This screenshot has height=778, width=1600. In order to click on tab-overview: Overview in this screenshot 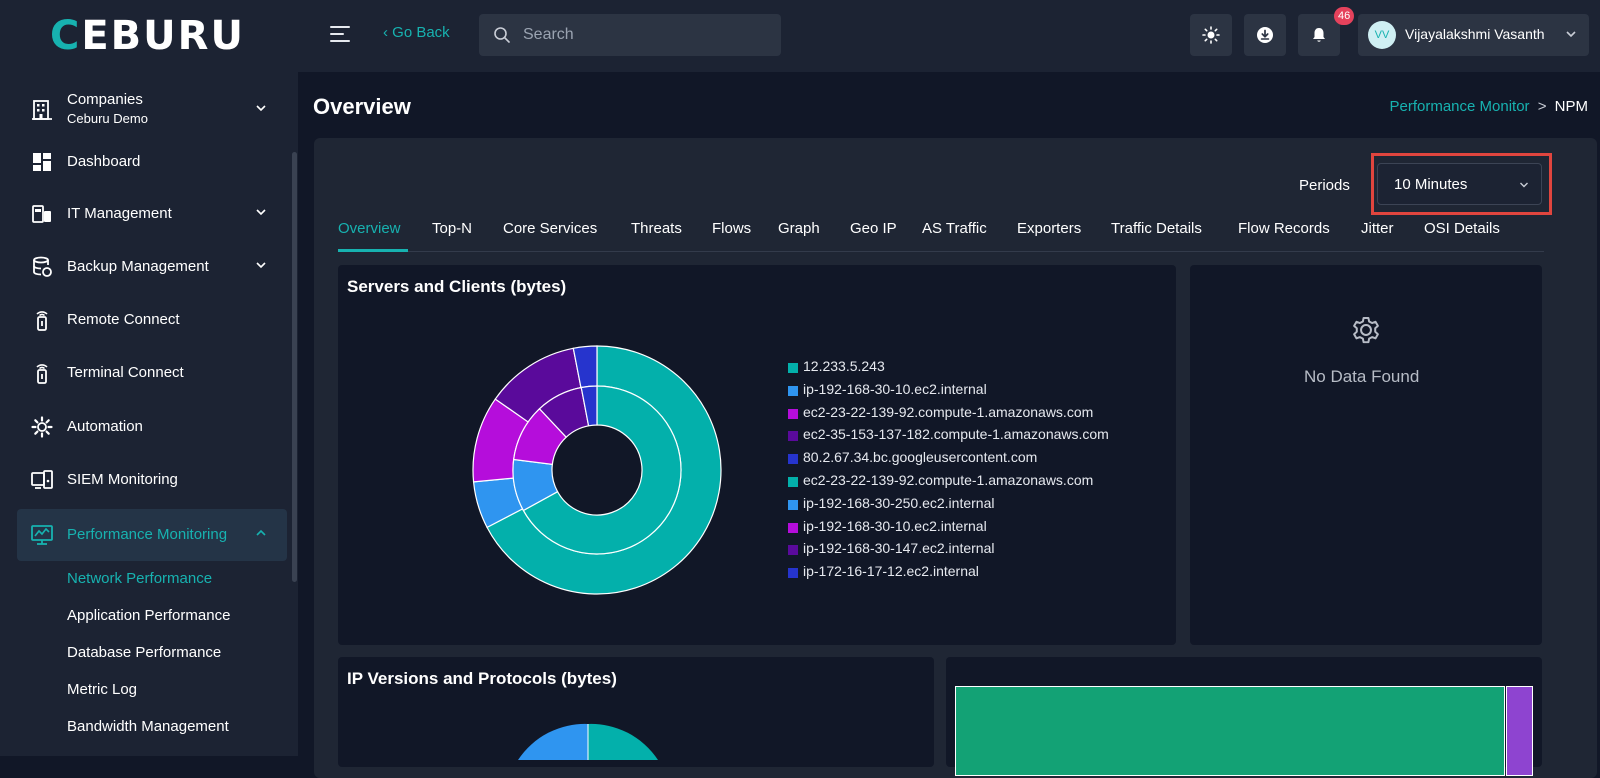, I will do `click(369, 228)`.